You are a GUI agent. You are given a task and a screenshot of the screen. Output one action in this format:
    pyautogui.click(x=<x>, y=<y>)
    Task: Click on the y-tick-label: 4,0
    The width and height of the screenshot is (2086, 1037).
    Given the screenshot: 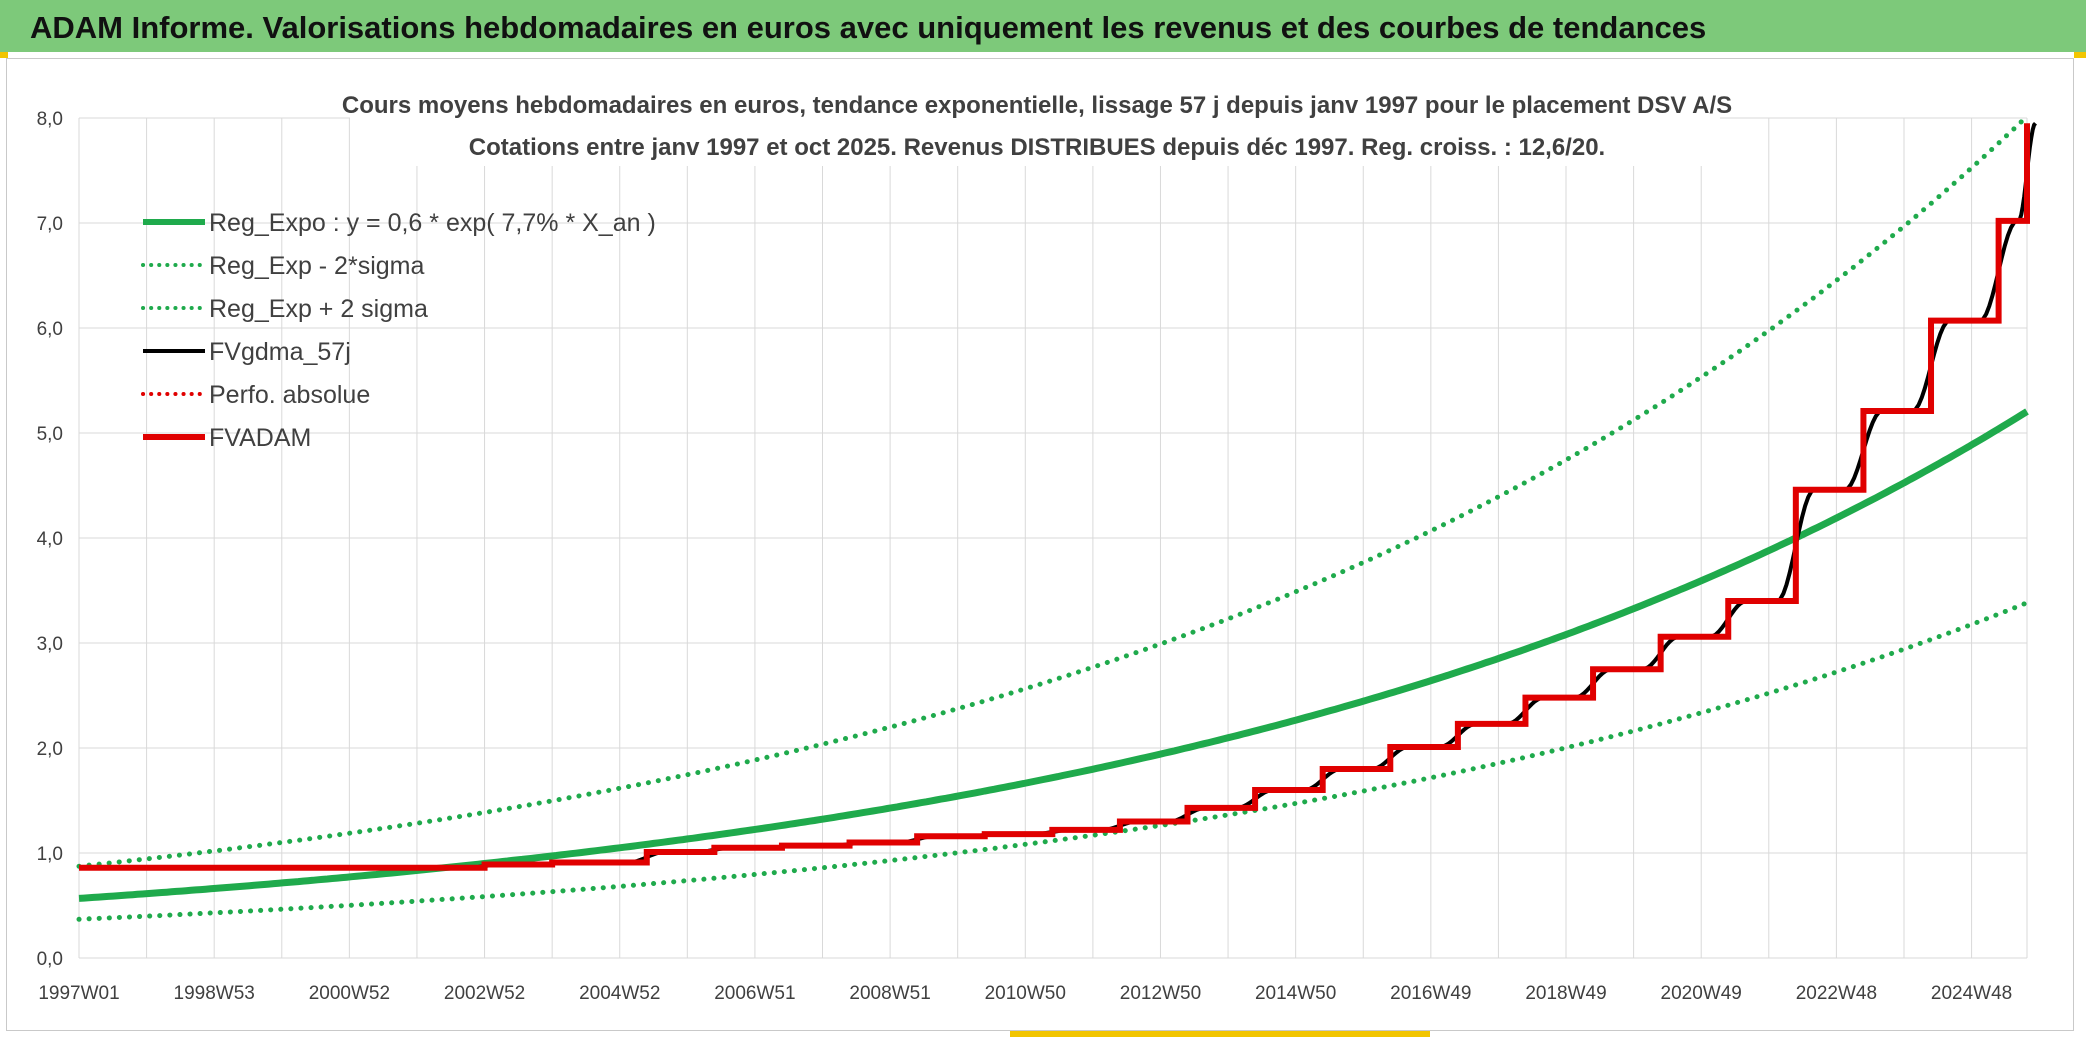 What is the action you would take?
    pyautogui.click(x=50, y=539)
    